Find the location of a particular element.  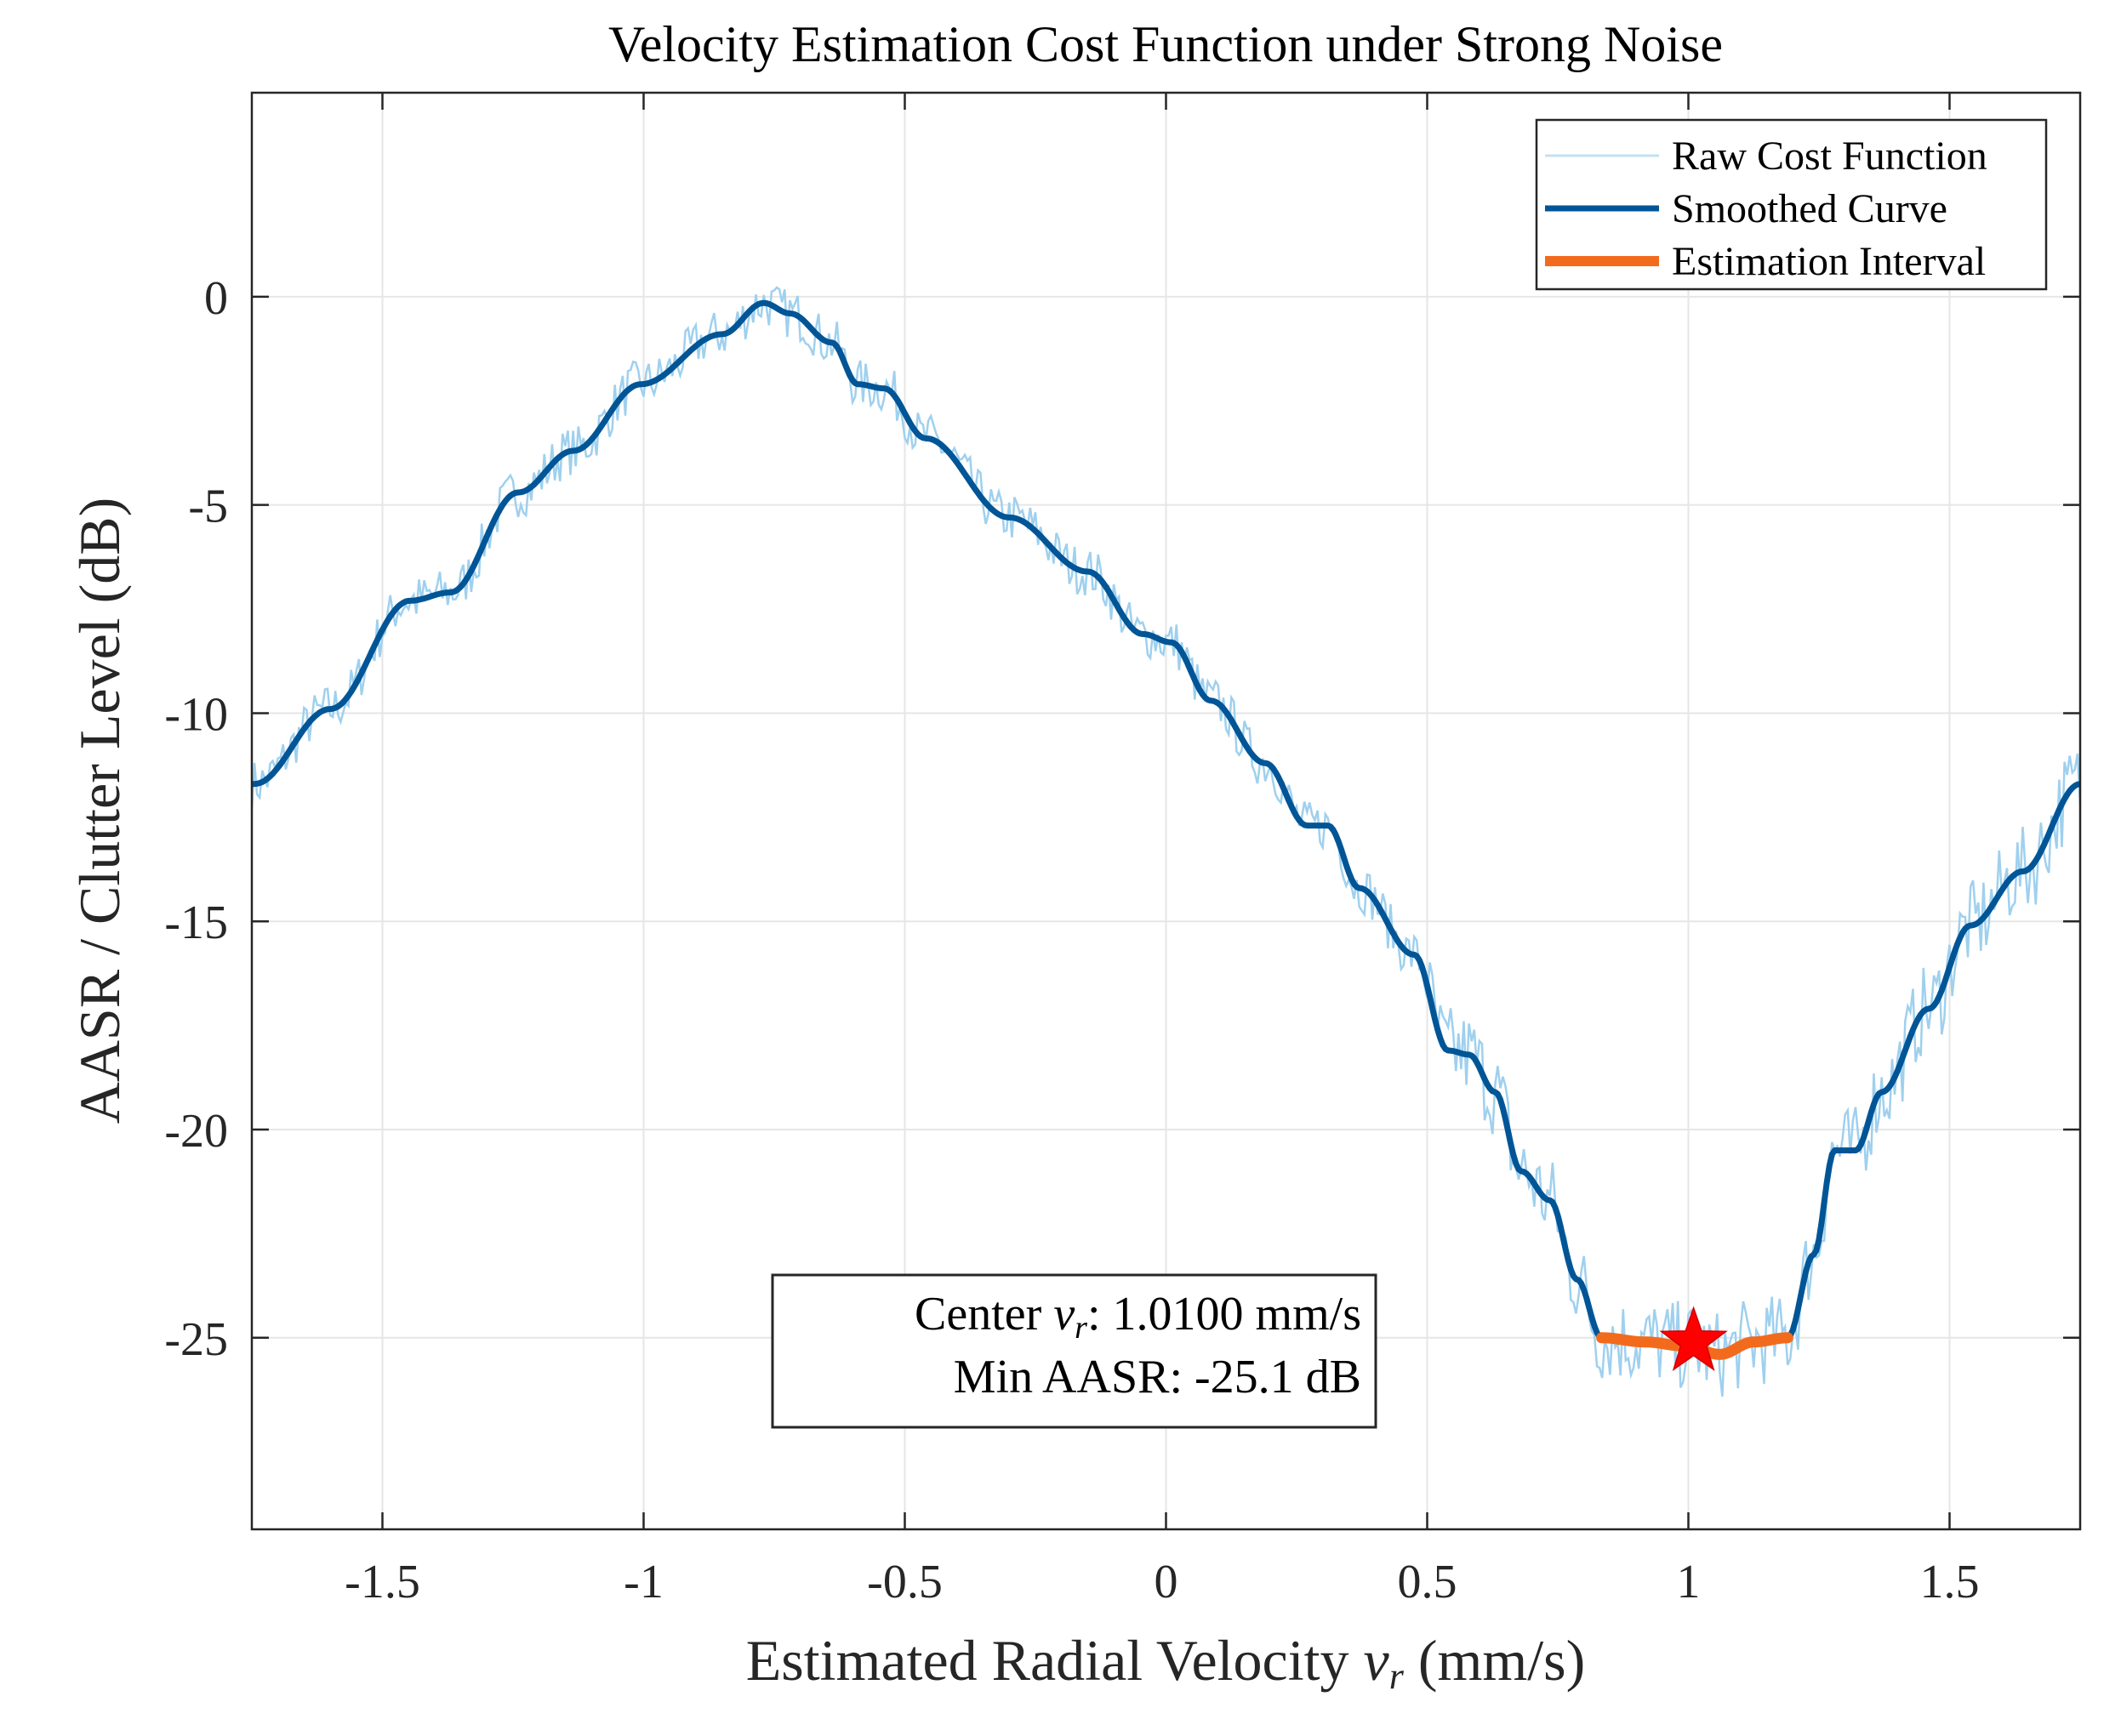

y-tick-label: -15 is located at coordinates (196, 922).